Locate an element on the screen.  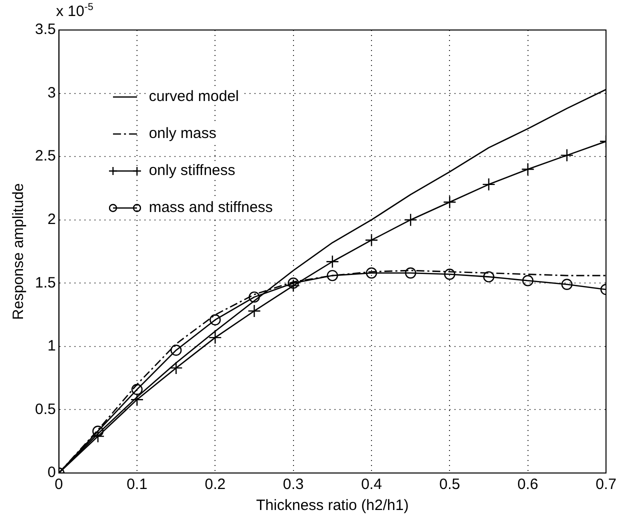
y-tick-label: 0 is located at coordinates (52, 473).